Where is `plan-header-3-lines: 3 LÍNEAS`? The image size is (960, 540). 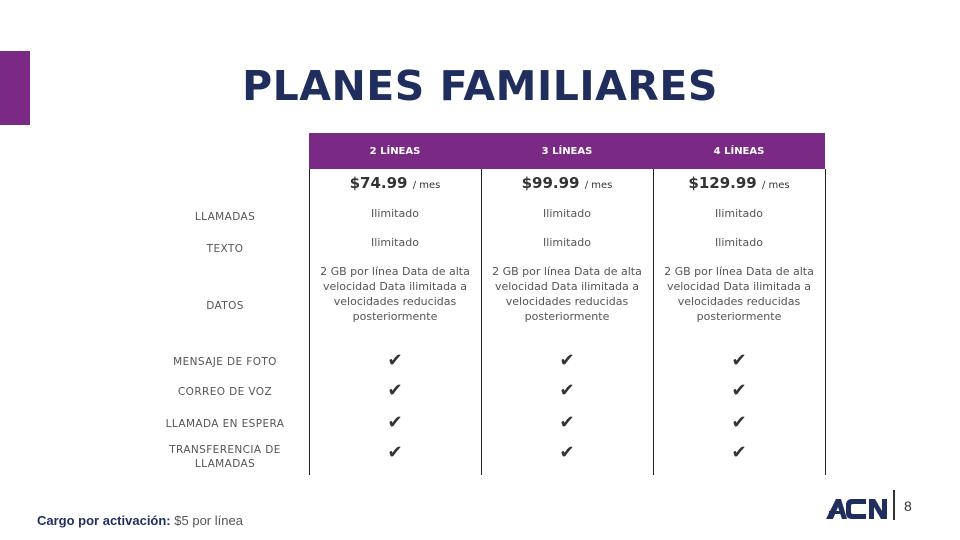
plan-header-3-lines: 3 LÍNEAS is located at coordinates (567, 151).